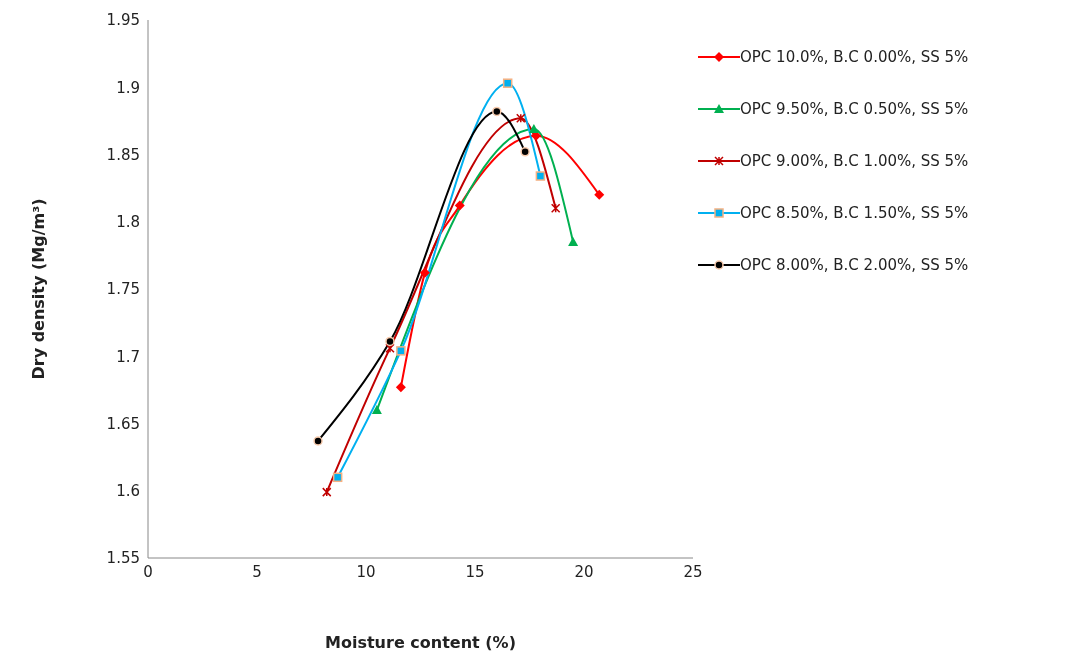  What do you see at coordinates (854, 213) in the screenshot?
I see `legend-label: OPC 8.50%, B.C 1.50%, SS 5%` at bounding box center [854, 213].